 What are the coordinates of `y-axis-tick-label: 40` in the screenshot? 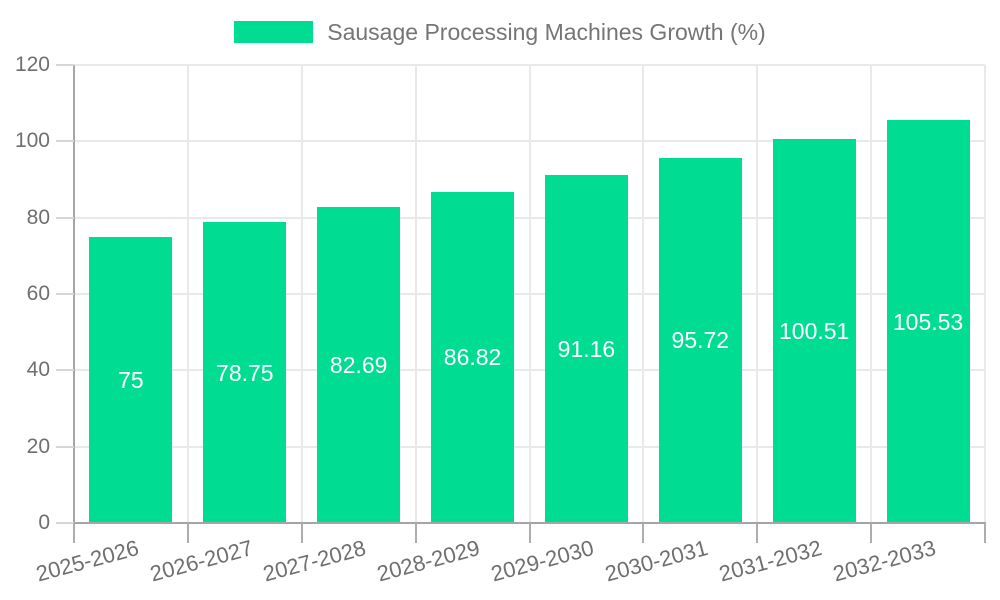 It's located at (38, 370).